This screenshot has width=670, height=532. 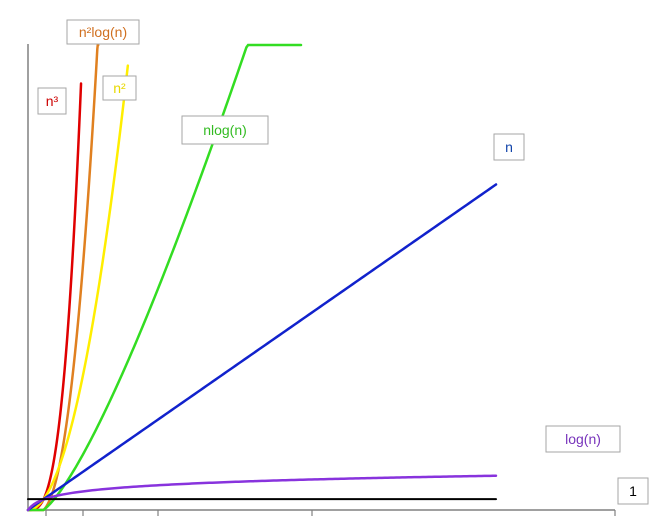 I want to click on series-label-2: n², so click(x=119, y=88).